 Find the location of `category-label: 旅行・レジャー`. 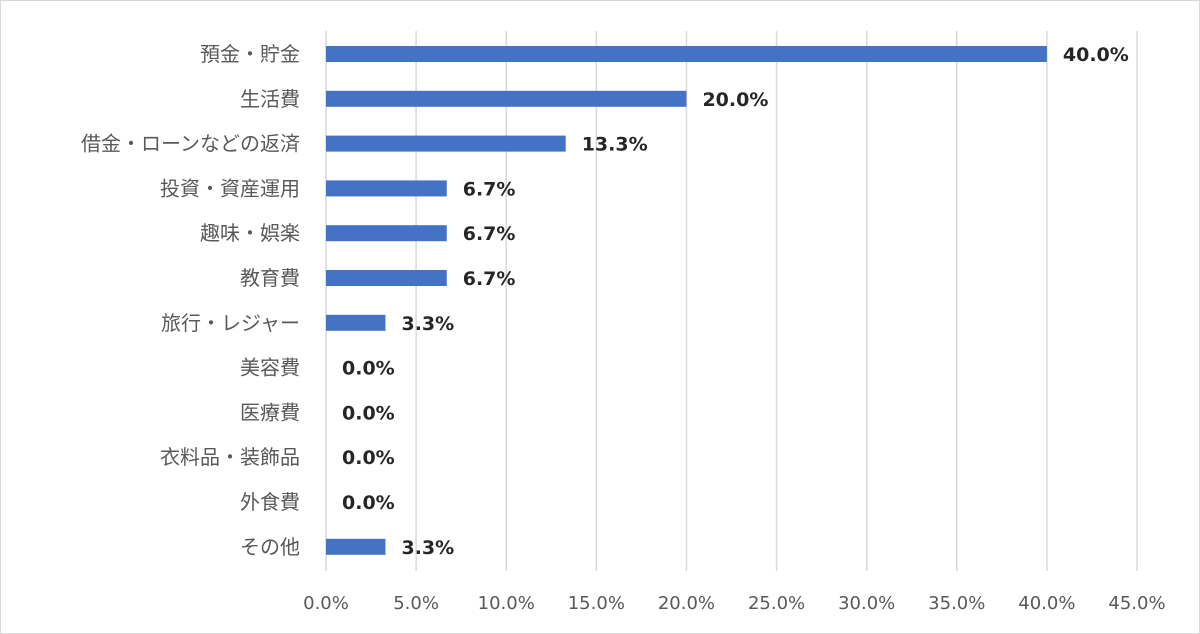

category-label: 旅行・レジャー is located at coordinates (230, 323).